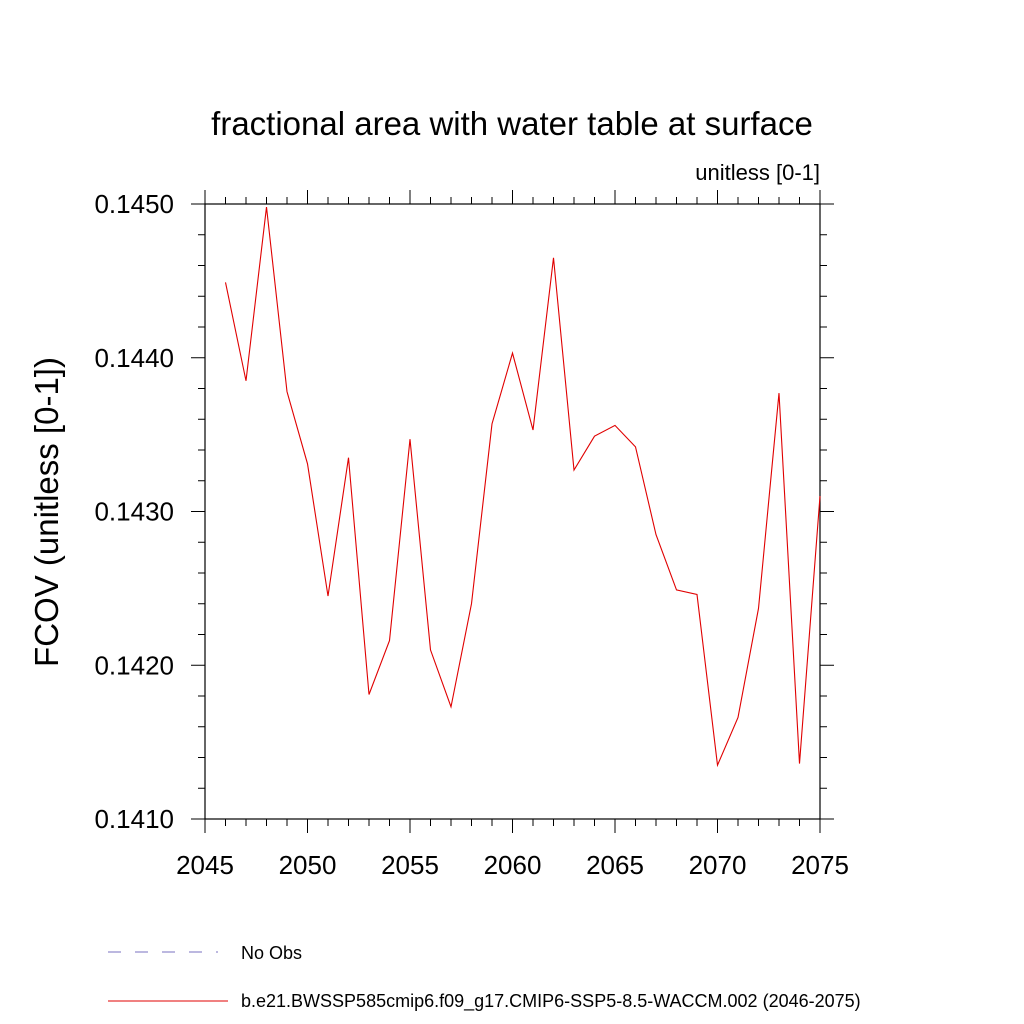  I want to click on y-tick-label: 0.1440, so click(134, 358).